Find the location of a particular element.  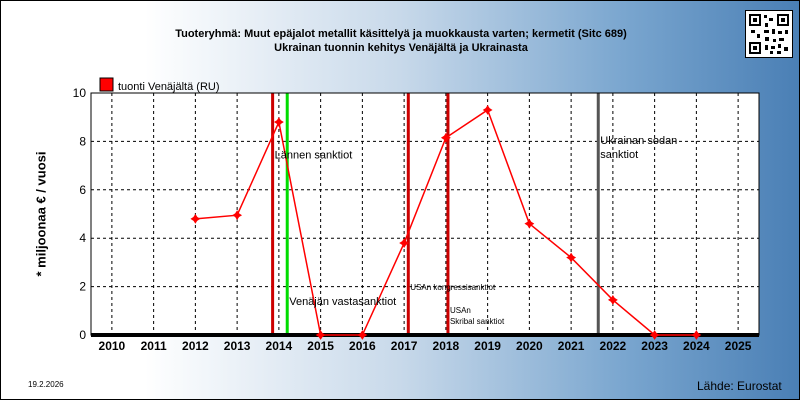

event-label: Venäjän vastasanktiot is located at coordinates (342, 302).